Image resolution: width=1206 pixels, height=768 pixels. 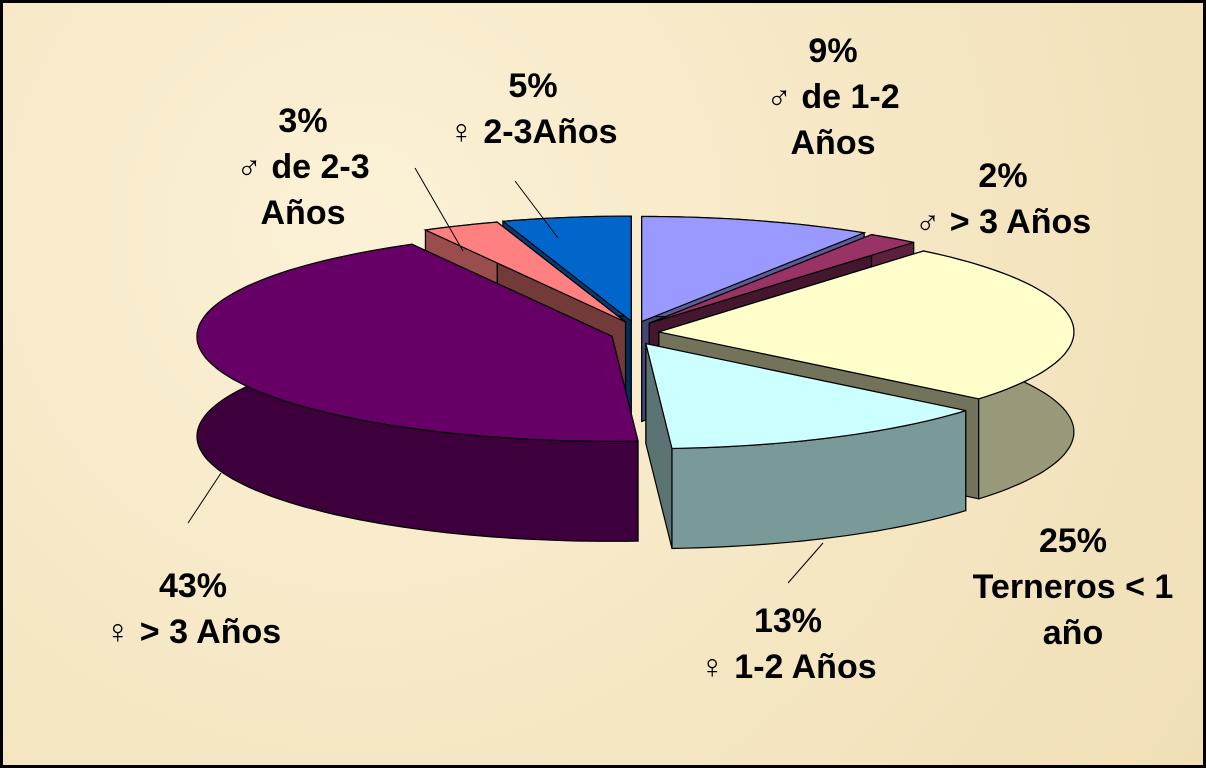 What do you see at coordinates (788, 644) in the screenshot?
I see `data-label: 13% ♀ 1-2 Años` at bounding box center [788, 644].